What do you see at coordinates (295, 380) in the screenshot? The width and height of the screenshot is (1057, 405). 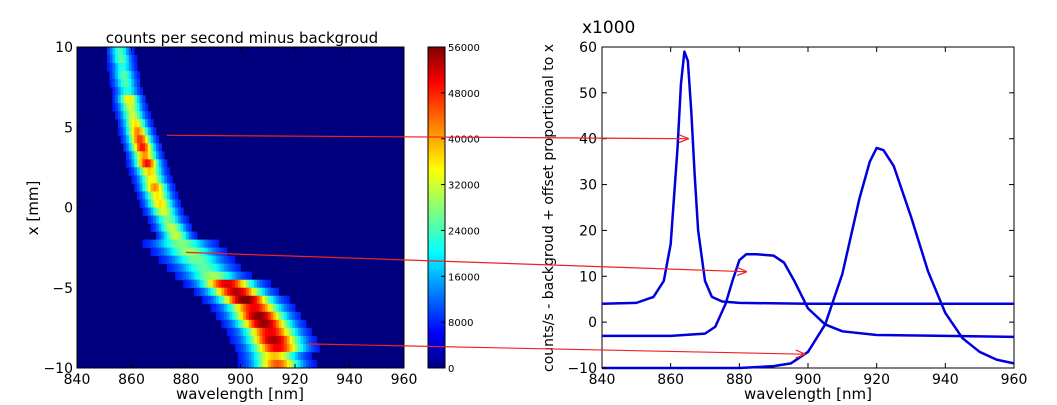 I see `heatmap-x-tick-label: 920` at bounding box center [295, 380].